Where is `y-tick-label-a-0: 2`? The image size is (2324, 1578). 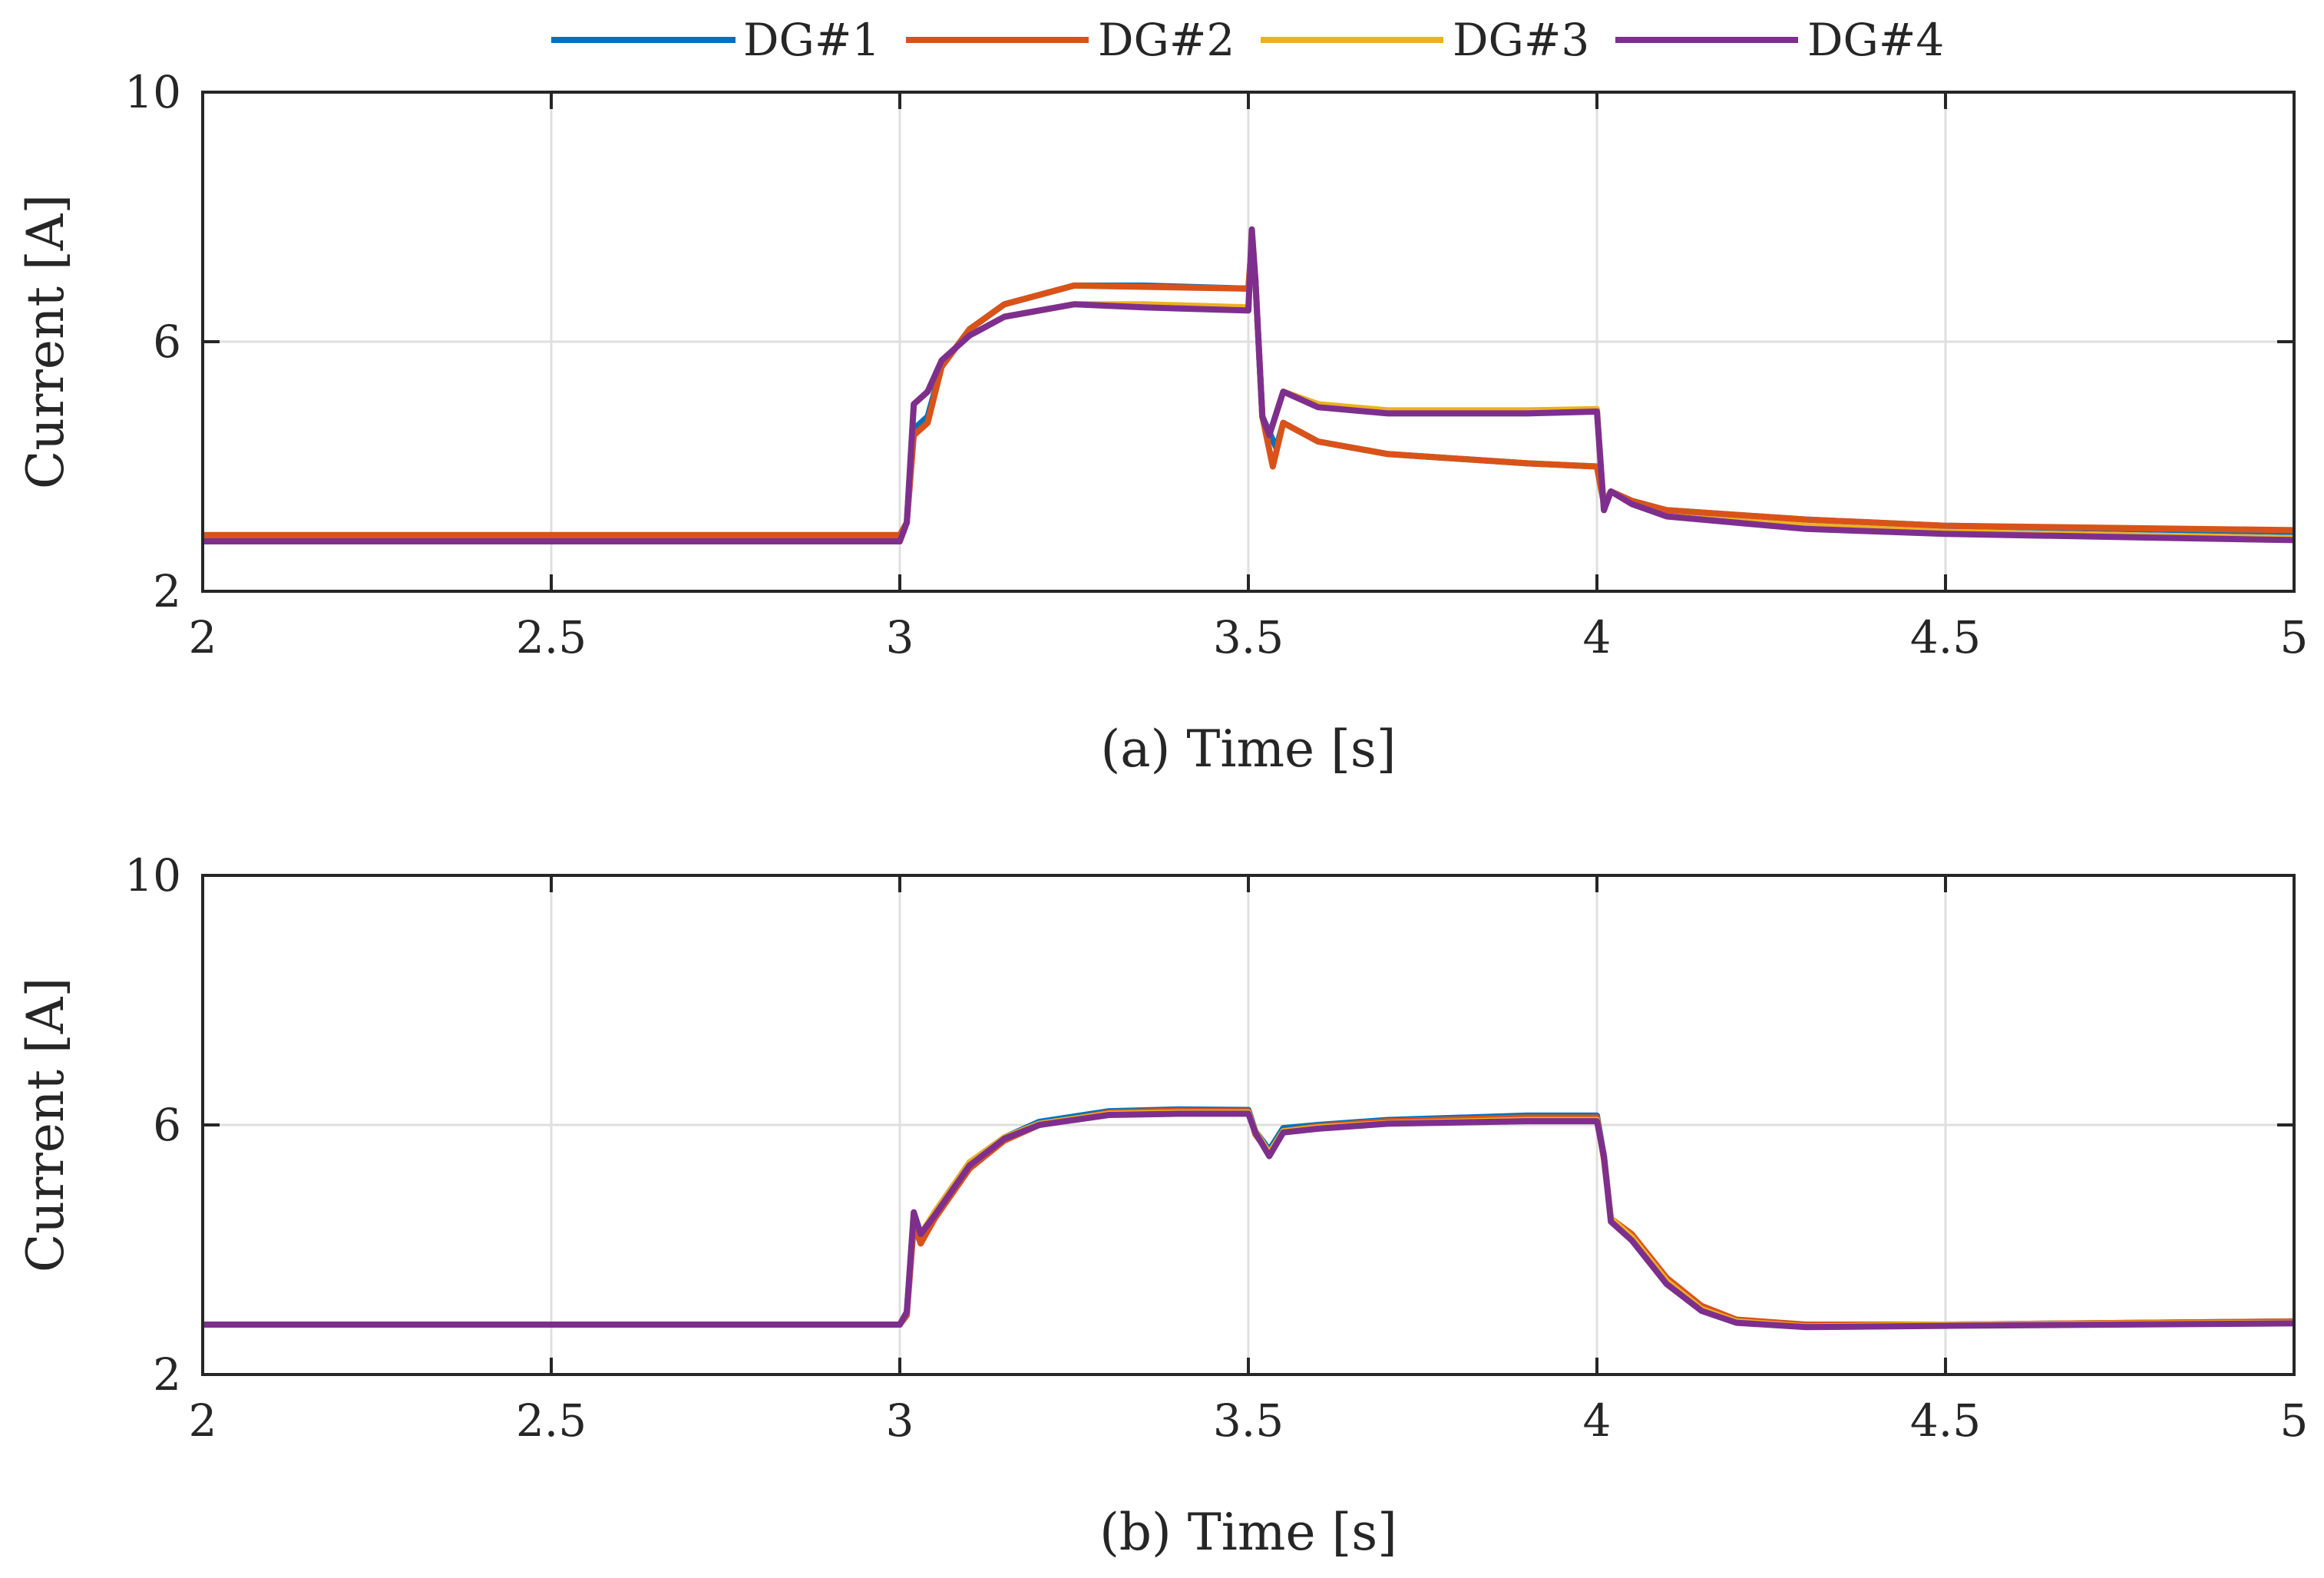 y-tick-label-a-0: 2 is located at coordinates (167, 591).